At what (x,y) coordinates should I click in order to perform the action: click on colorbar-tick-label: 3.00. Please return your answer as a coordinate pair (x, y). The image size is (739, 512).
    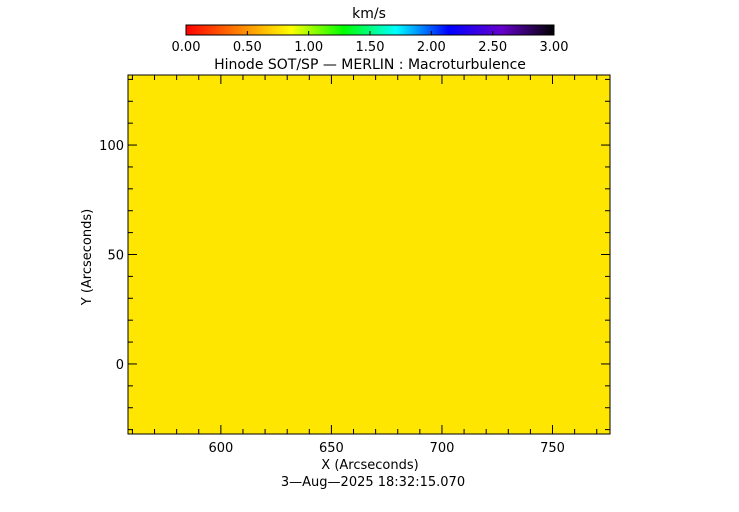
    Looking at the image, I should click on (554, 47).